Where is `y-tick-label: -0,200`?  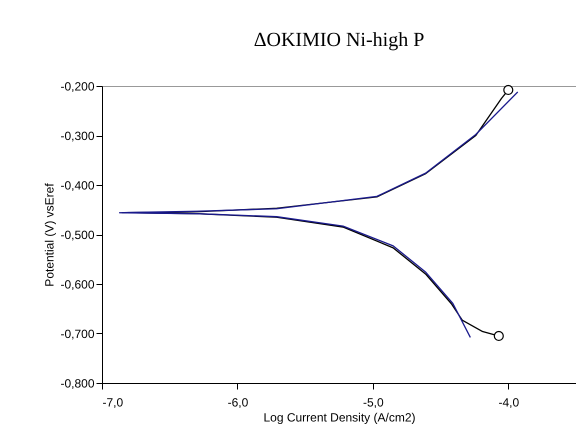 y-tick-label: -0,200 is located at coordinates (77, 87).